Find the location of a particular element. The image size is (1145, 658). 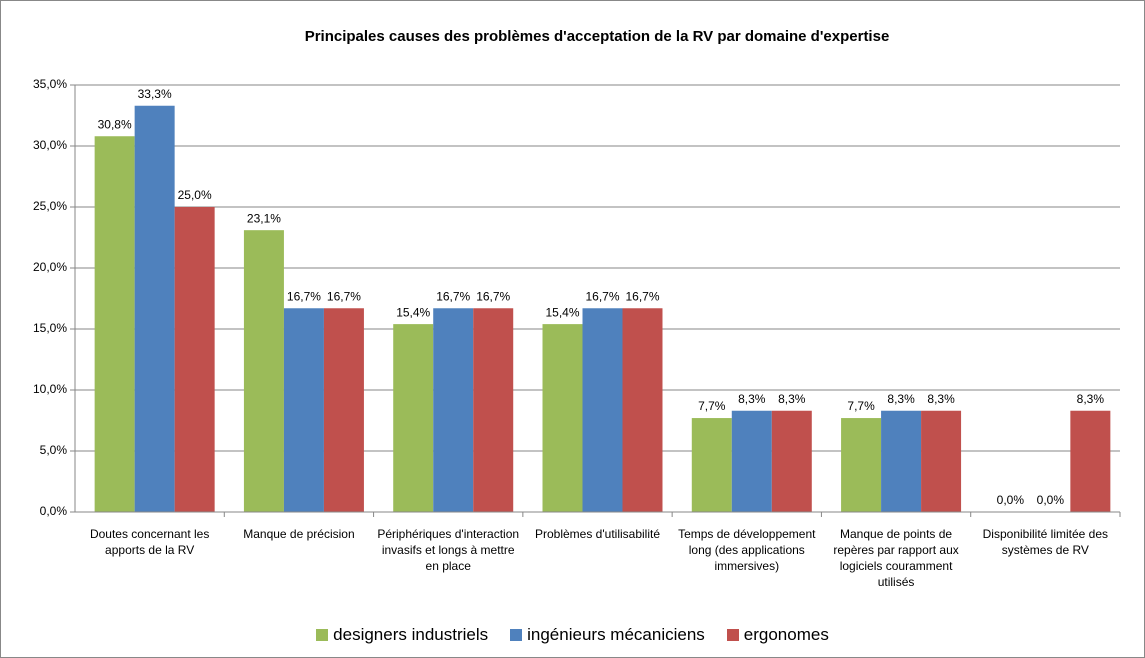

legend-item: ingénieurs mécaniciens is located at coordinates (607, 635).